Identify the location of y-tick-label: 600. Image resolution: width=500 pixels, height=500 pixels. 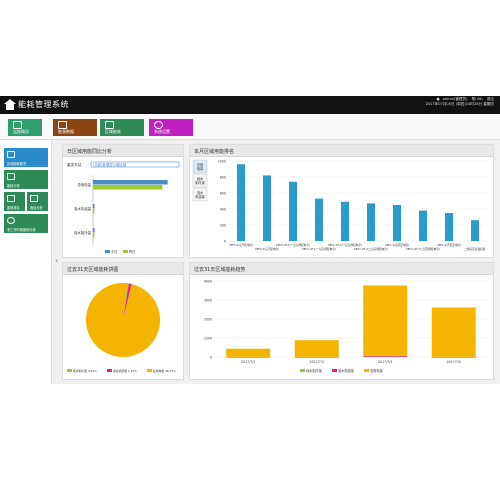
(223, 194).